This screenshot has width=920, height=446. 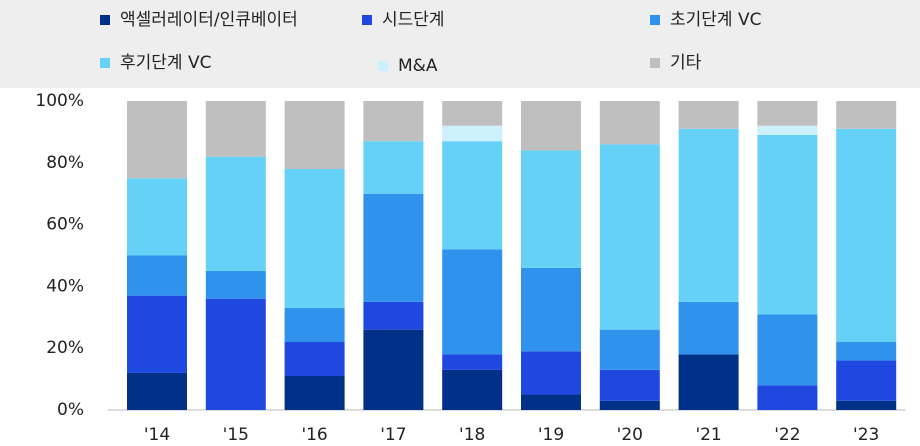 What do you see at coordinates (551, 435) in the screenshot?
I see `x-tick-label: '19` at bounding box center [551, 435].